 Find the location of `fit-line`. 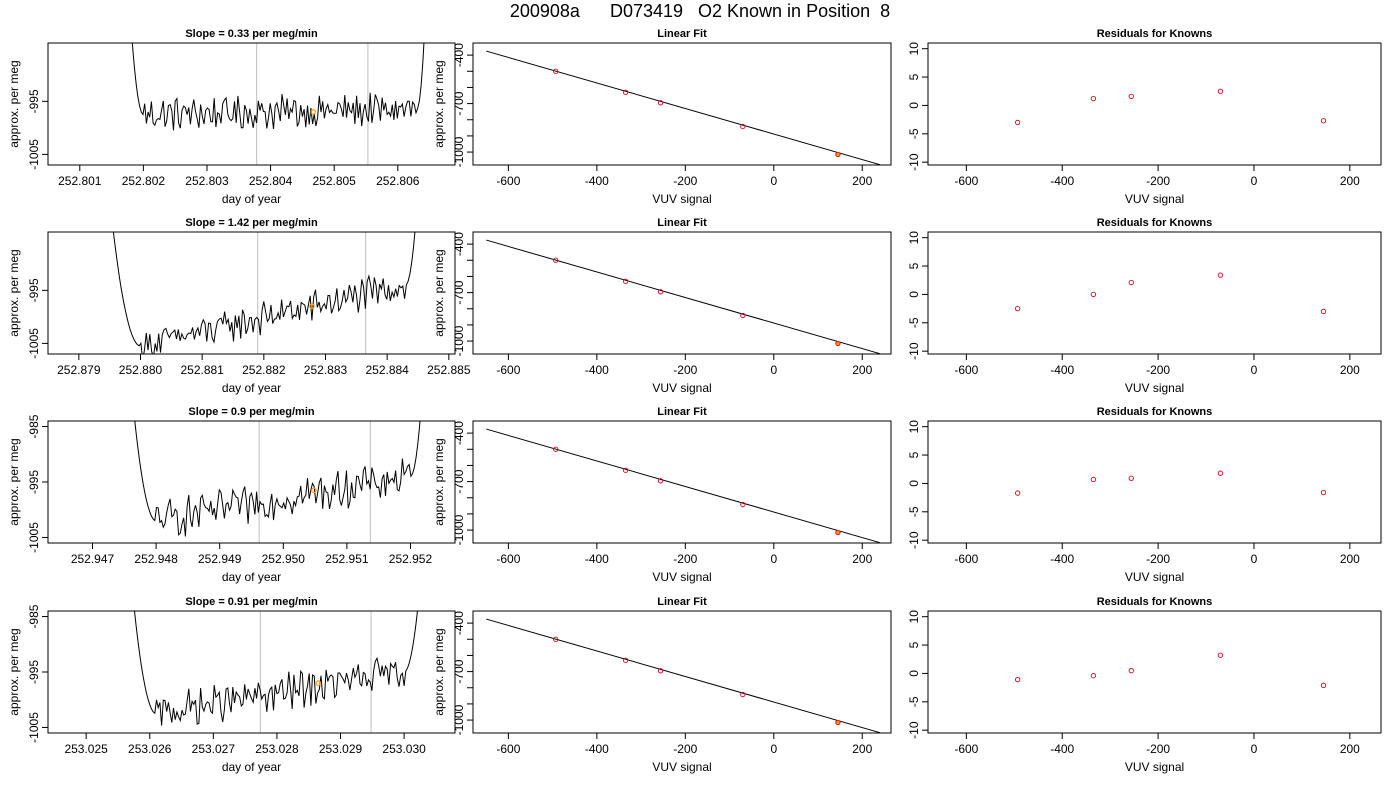

fit-line is located at coordinates (683, 675).